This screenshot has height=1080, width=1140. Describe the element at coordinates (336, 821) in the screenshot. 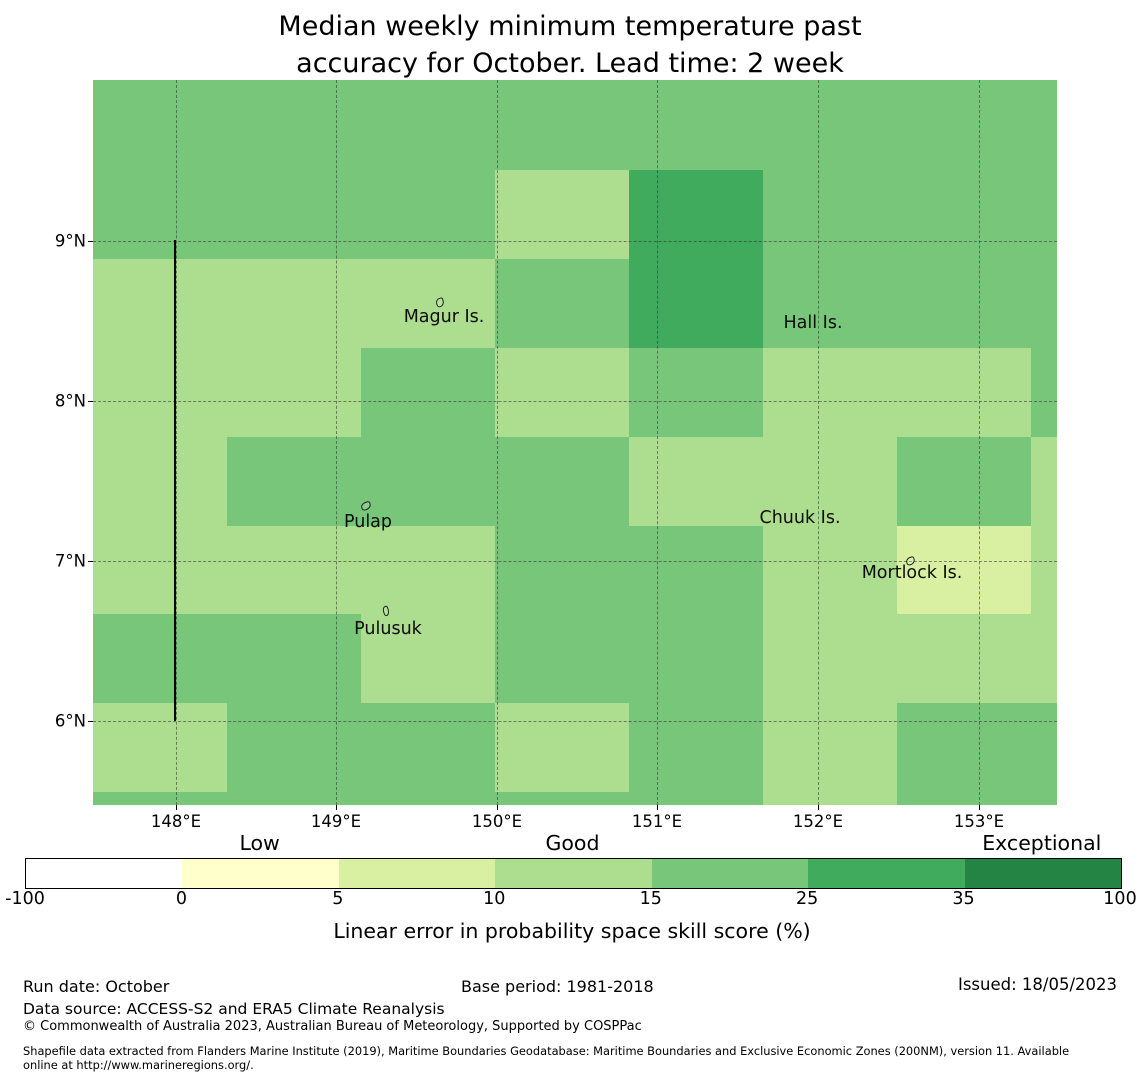

I see `x-tick-label: 149°E` at that location.